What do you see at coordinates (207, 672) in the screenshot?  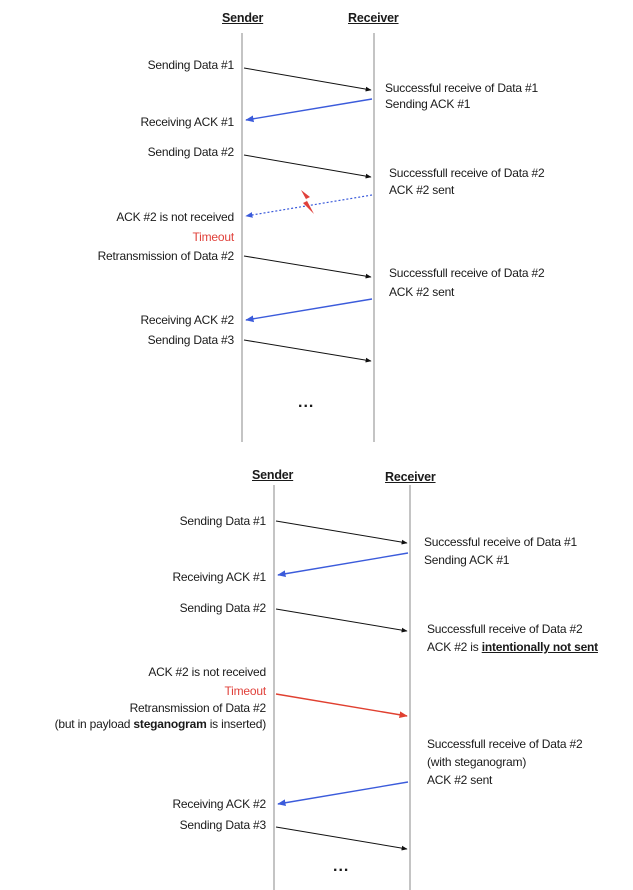 I see `bottom-label-s4: ACK #2 is not received` at bounding box center [207, 672].